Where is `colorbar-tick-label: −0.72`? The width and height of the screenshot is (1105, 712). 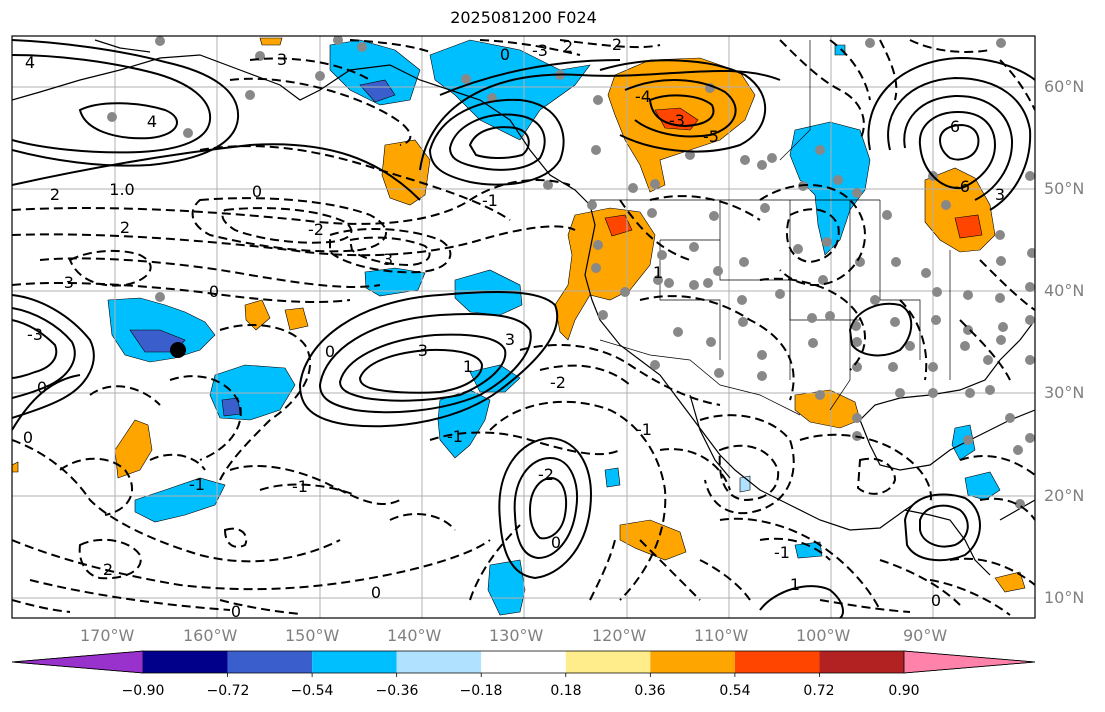
colorbar-tick-label: −0.72 is located at coordinates (228, 691).